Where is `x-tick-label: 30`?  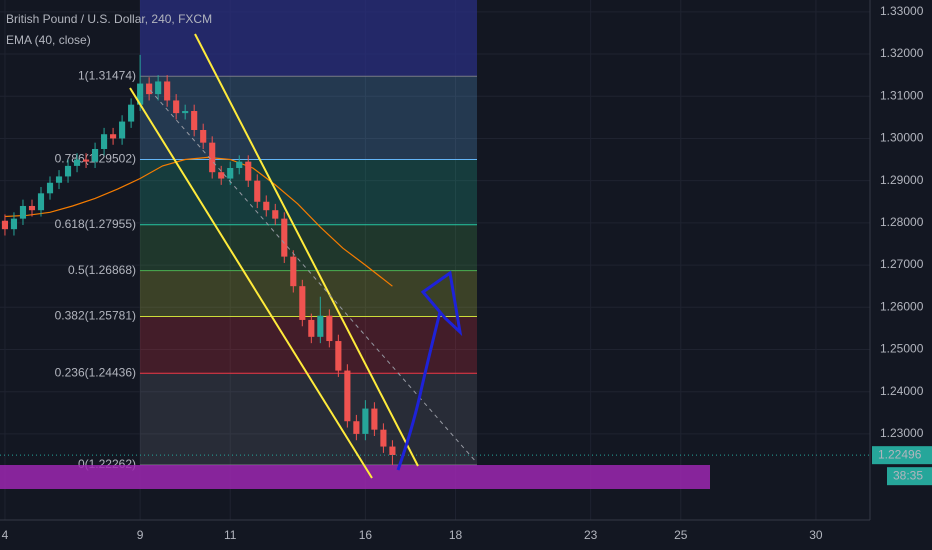
x-tick-label: 30 is located at coordinates (816, 535).